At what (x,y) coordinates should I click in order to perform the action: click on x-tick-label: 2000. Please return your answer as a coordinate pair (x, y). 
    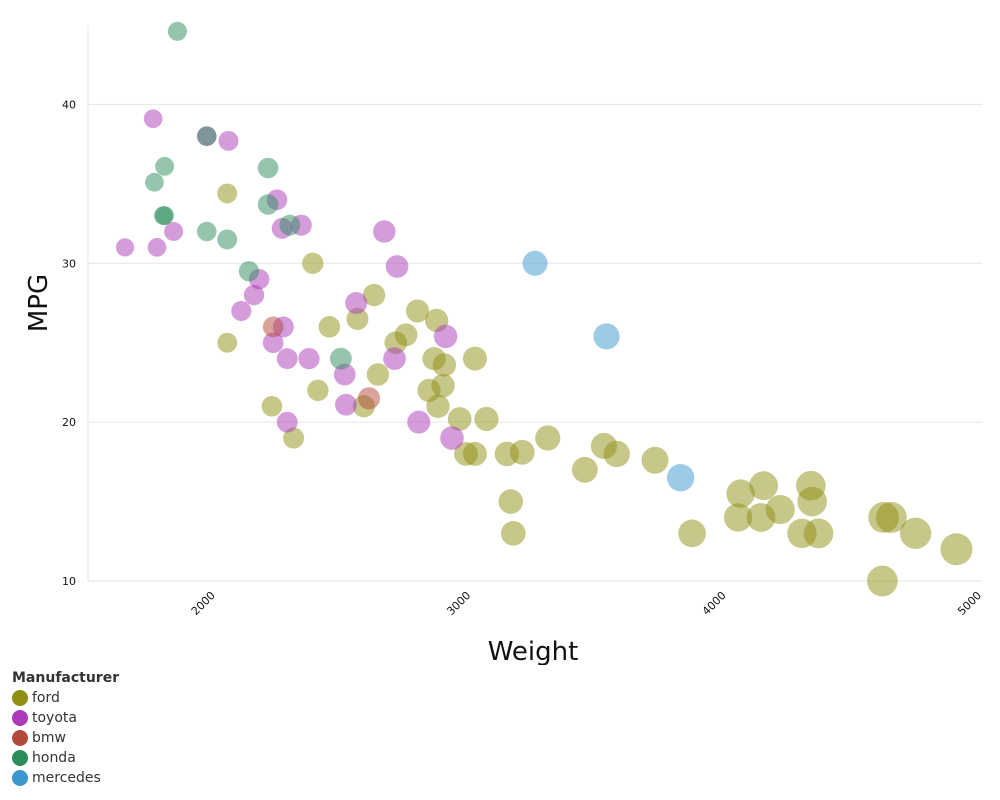
    Looking at the image, I should click on (203, 603).